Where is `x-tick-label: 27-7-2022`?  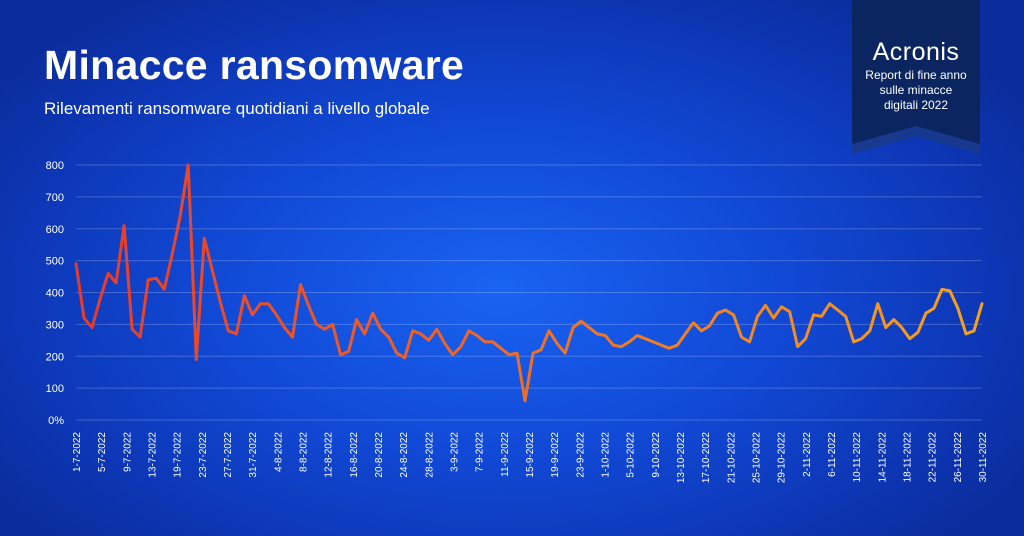 x-tick-label: 27-7-2022 is located at coordinates (228, 455).